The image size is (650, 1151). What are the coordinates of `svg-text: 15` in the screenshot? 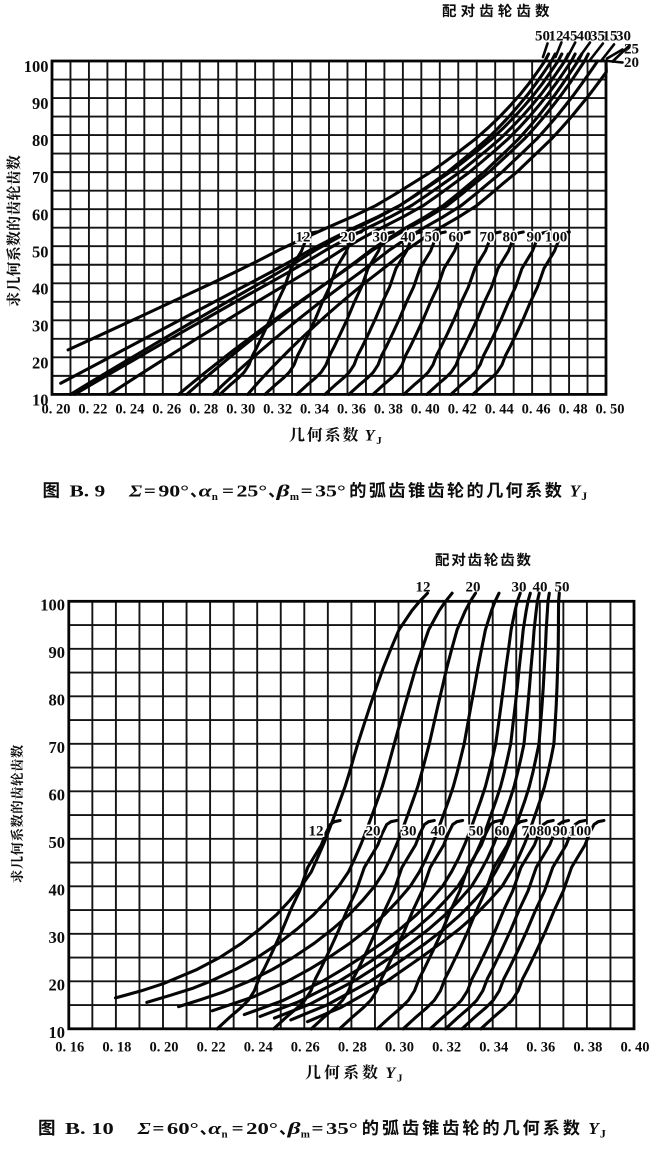 It's located at (610, 37).